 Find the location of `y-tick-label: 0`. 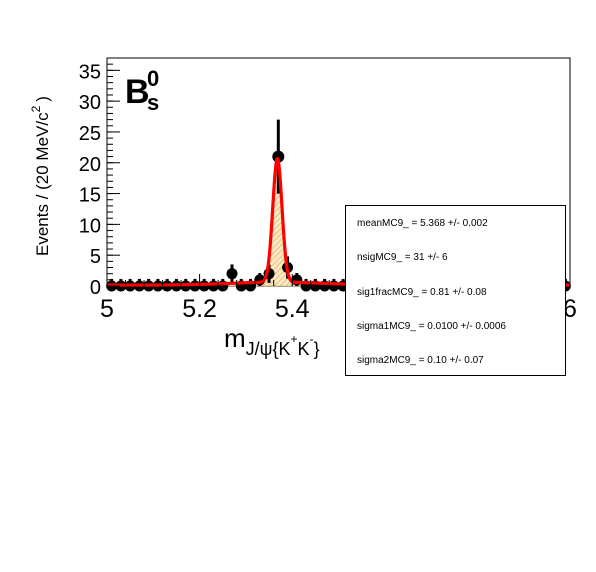

y-tick-label: 0 is located at coordinates (95, 288).